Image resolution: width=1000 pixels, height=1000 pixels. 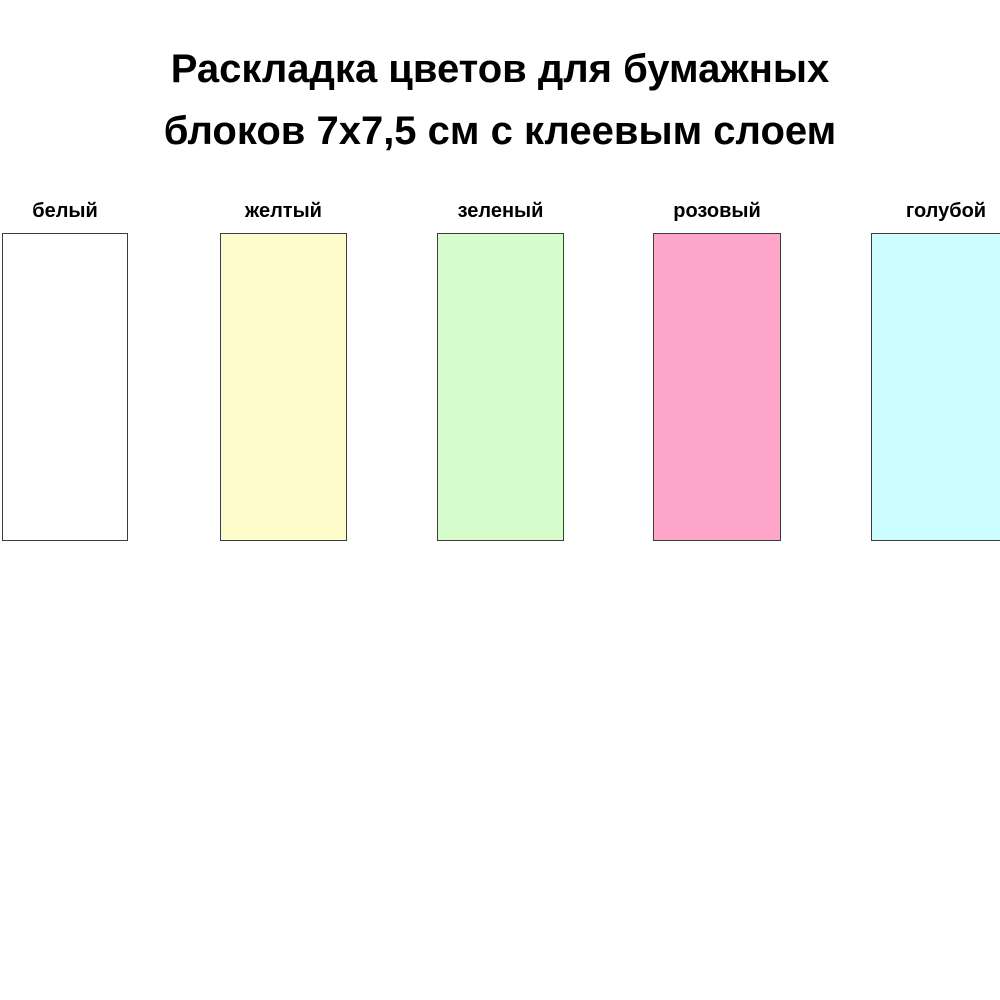 What do you see at coordinates (717, 387) in the screenshot?
I see `color-swatch-pink` at bounding box center [717, 387].